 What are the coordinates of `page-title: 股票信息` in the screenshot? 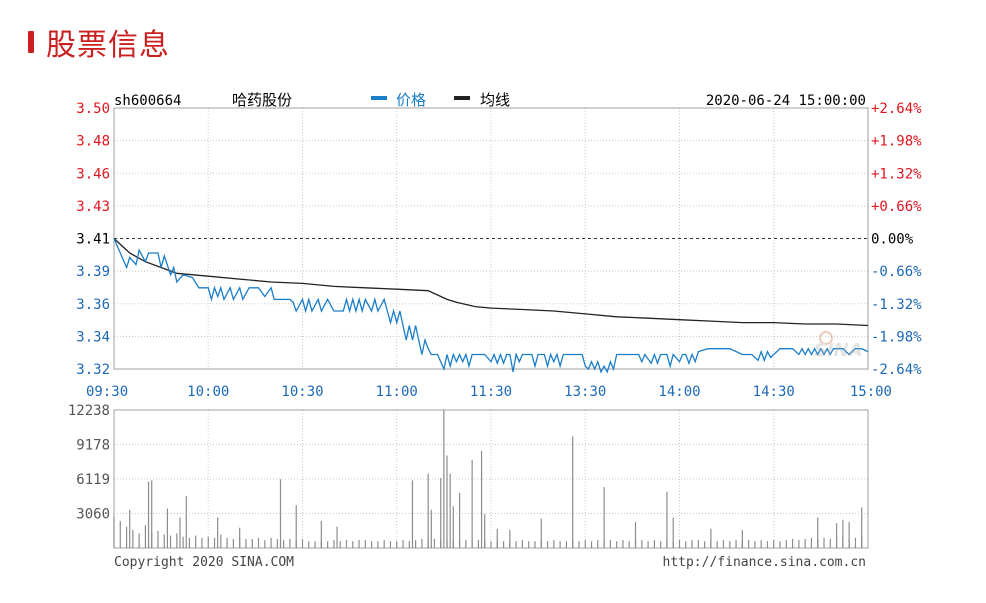 It's located at (108, 45).